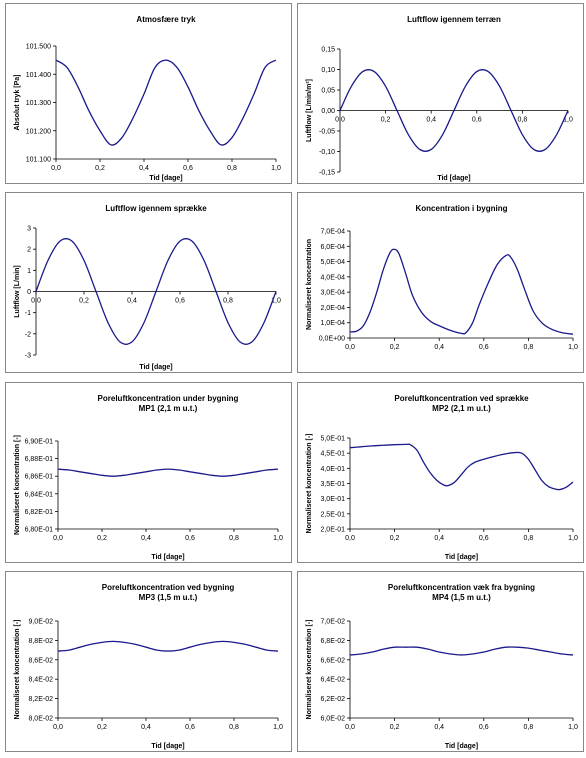 This screenshot has height=758, width=586. I want to click on y-tick-label: 0, so click(29, 292).